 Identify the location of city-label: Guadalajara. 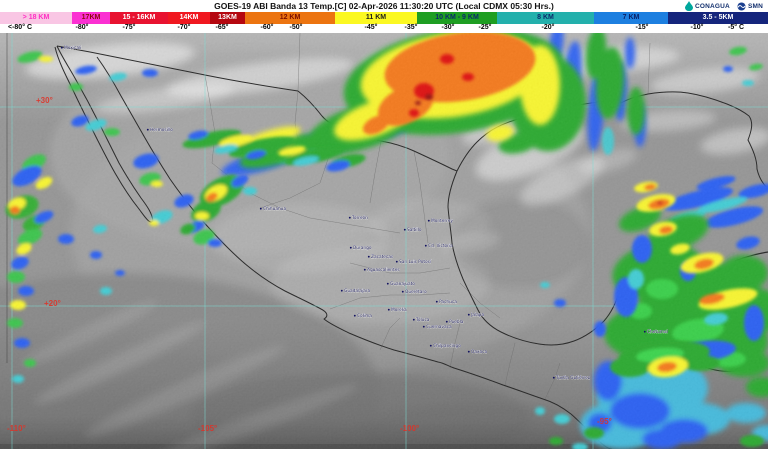
(357, 291).